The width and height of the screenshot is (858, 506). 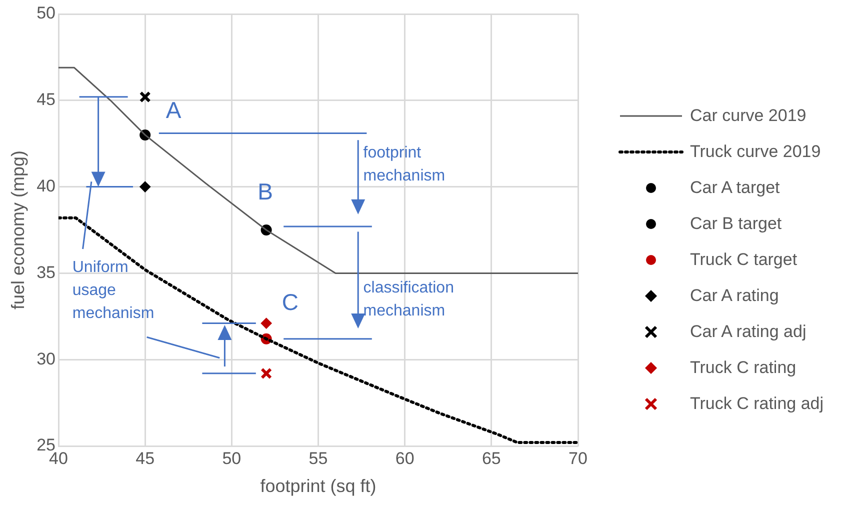 I want to click on x-tick-label: 50, so click(x=232, y=458).